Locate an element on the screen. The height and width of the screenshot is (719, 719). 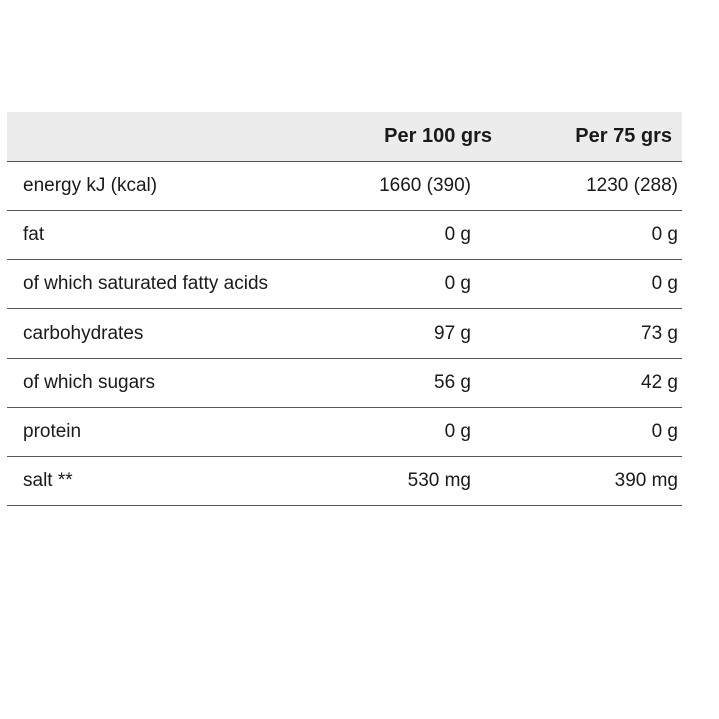
table-row: protein 0 g 0 g is located at coordinates (344, 432).